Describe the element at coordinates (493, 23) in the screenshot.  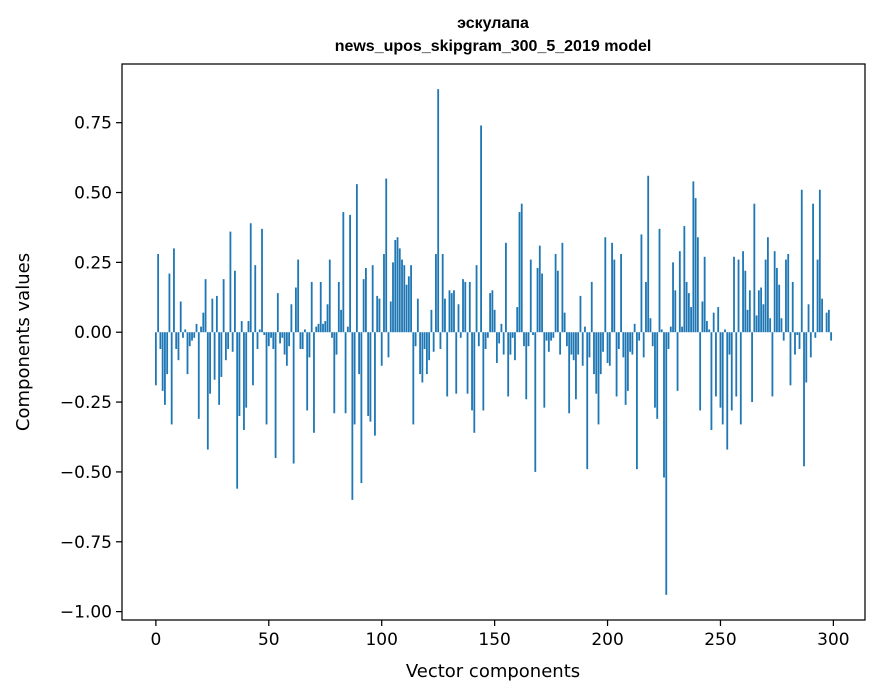
I see `chart-title-line-1: эскулапа` at that location.